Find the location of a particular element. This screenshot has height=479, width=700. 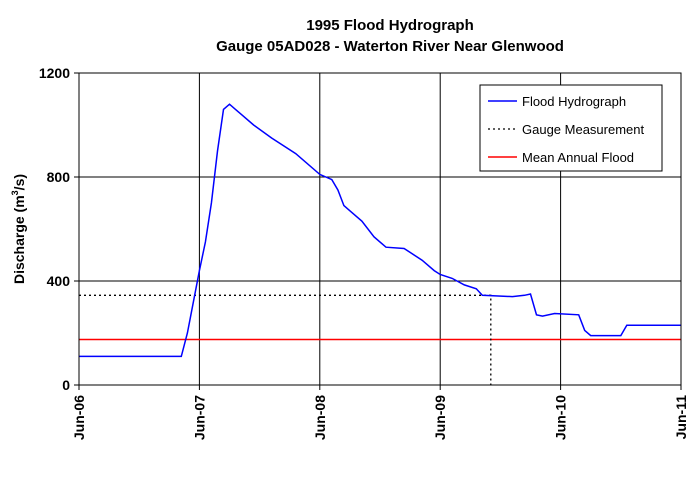

x-tick-labels: Jun-06 Jun-07 Jun-08 Jun-09 Jun-10 Jun-11 is located at coordinates (380, 412).